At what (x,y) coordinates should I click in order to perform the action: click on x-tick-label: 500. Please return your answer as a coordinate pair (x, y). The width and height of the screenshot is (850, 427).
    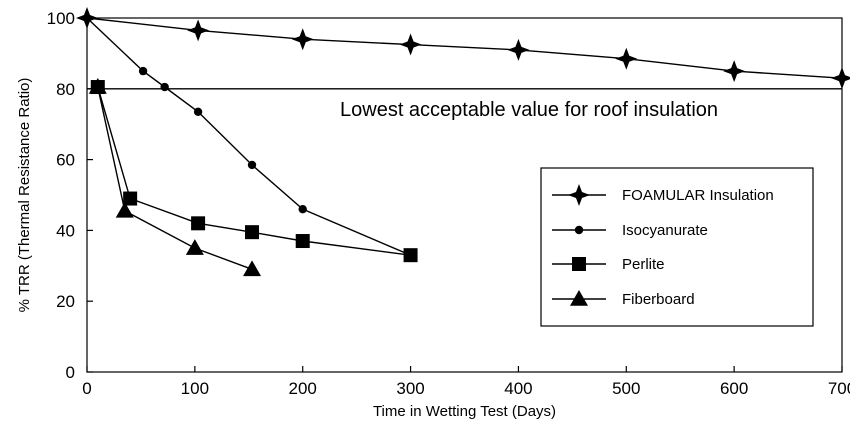
    Looking at the image, I should click on (626, 388).